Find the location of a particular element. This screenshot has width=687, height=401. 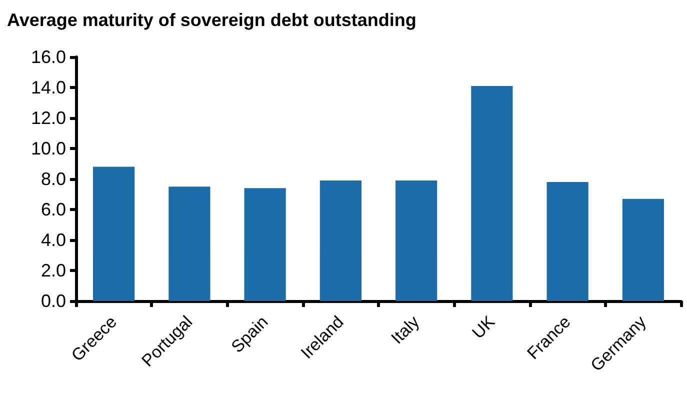

y-tick-label: 4.0 is located at coordinates (53, 240).